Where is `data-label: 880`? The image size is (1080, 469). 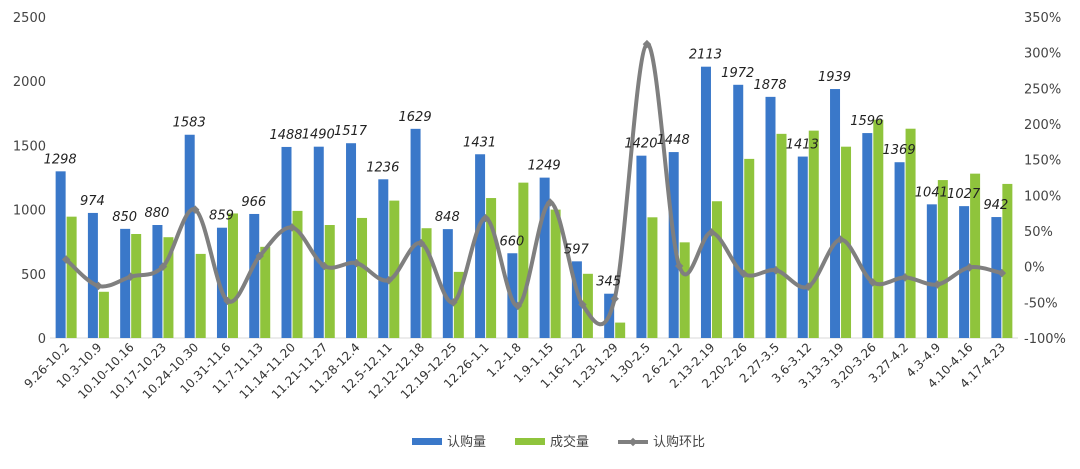 data-label: 880 is located at coordinates (157, 213).